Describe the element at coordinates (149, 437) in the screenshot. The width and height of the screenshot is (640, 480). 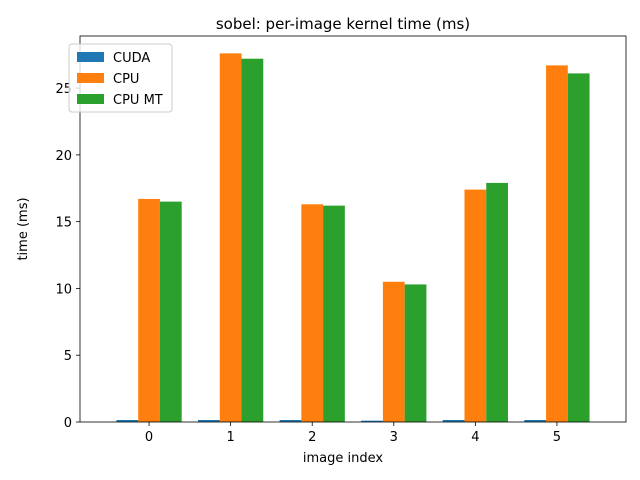
I see `x-tick-label: 0` at that location.